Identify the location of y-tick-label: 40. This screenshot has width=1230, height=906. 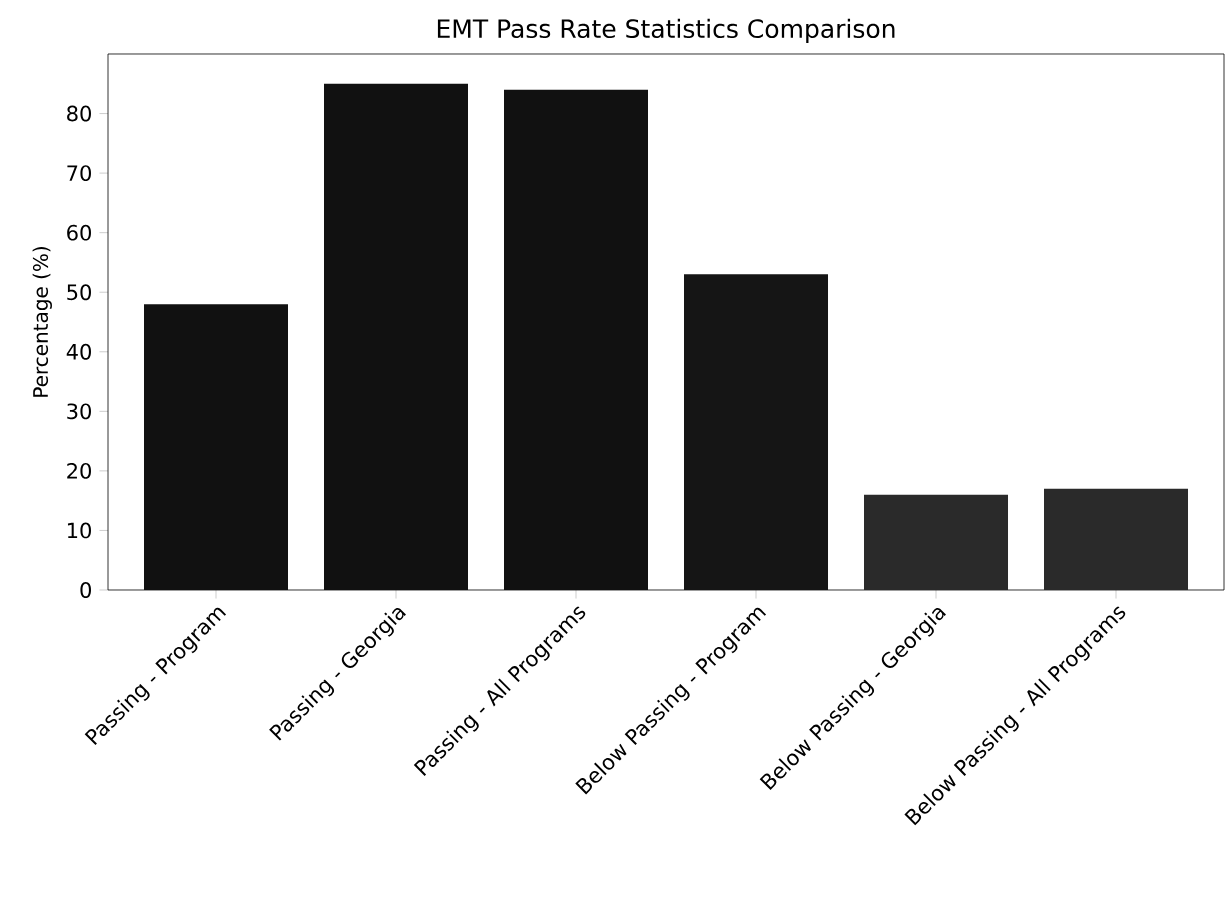
(78, 351).